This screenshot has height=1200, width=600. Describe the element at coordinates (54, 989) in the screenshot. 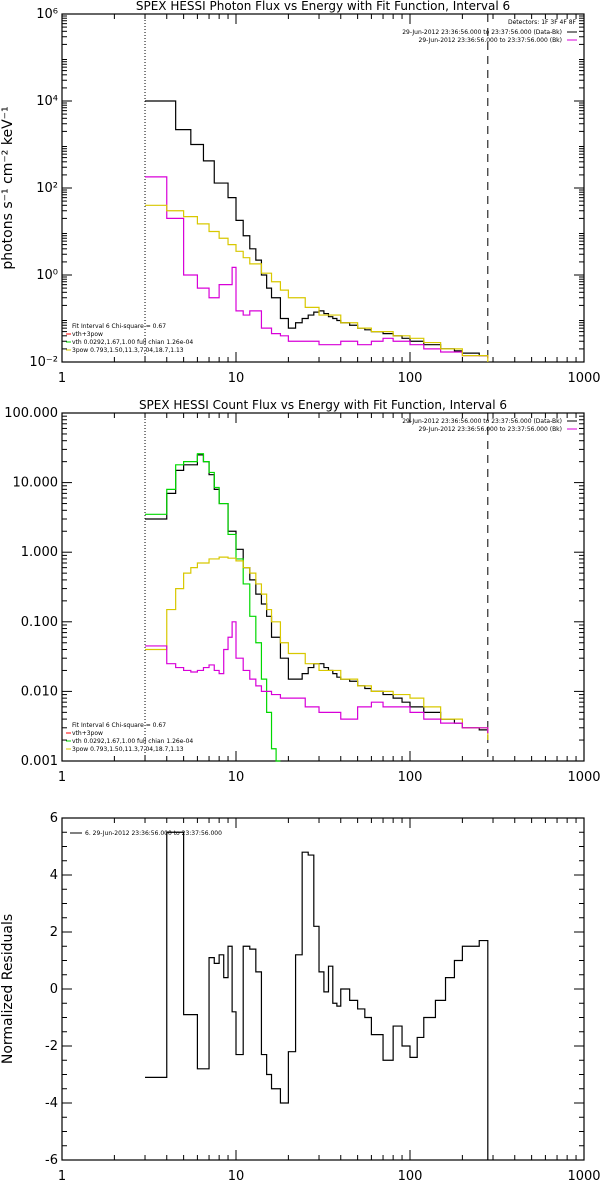

I see `chart-3-y-tick-label: 0` at that location.